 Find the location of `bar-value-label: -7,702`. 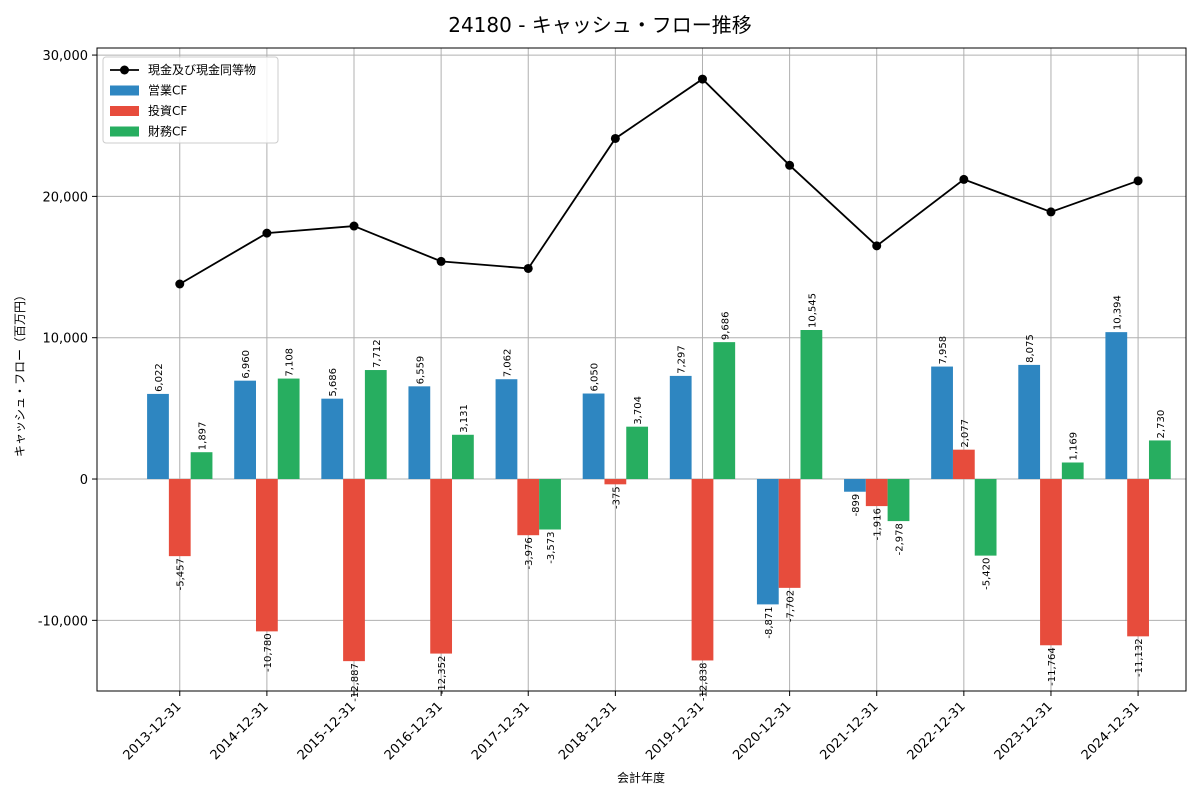

bar-value-label: -7,702 is located at coordinates (791, 606).